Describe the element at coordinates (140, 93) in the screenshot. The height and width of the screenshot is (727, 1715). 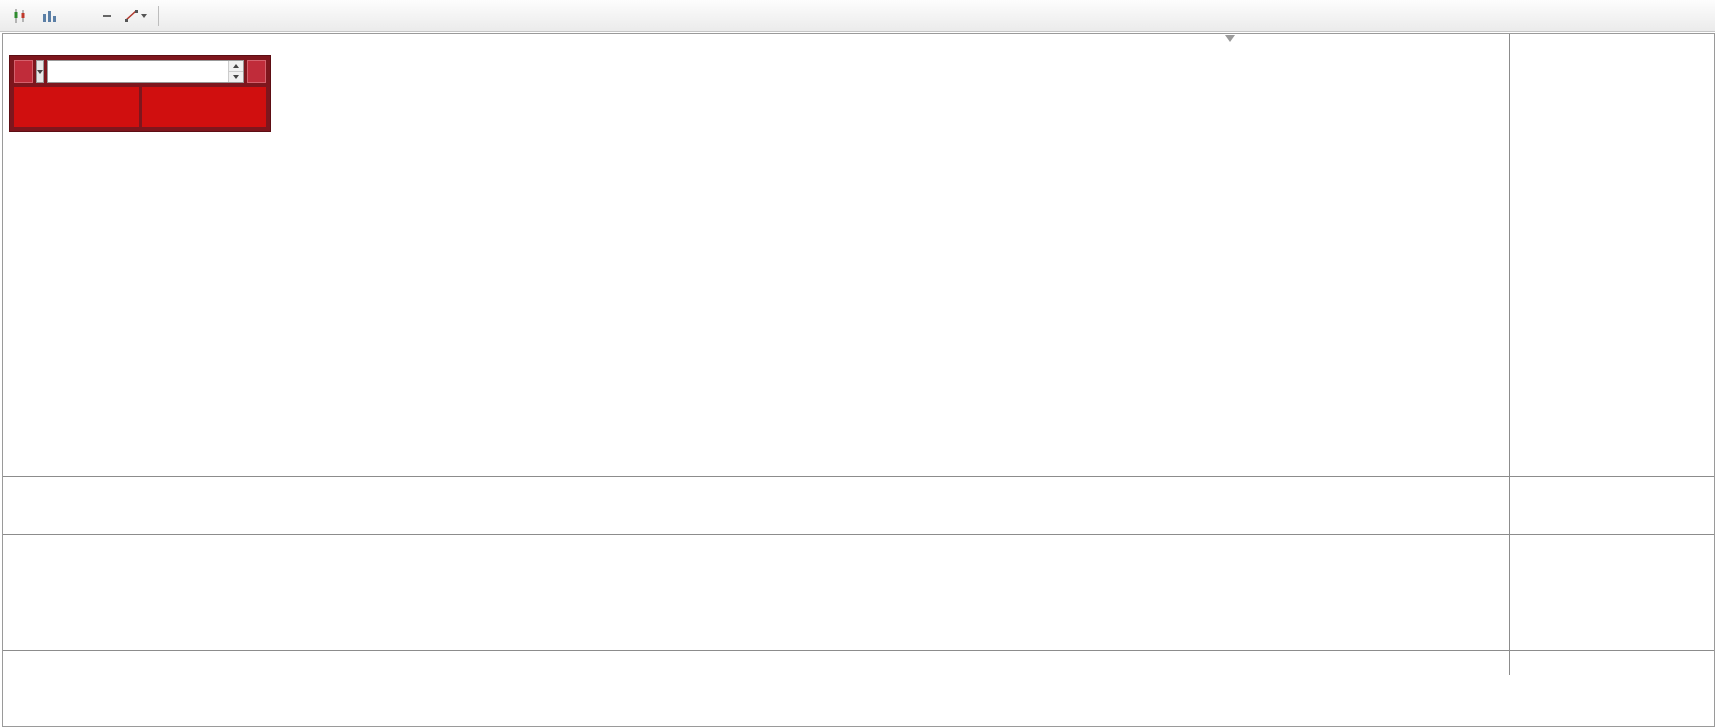
I see `one-click-trading-panel` at that location.